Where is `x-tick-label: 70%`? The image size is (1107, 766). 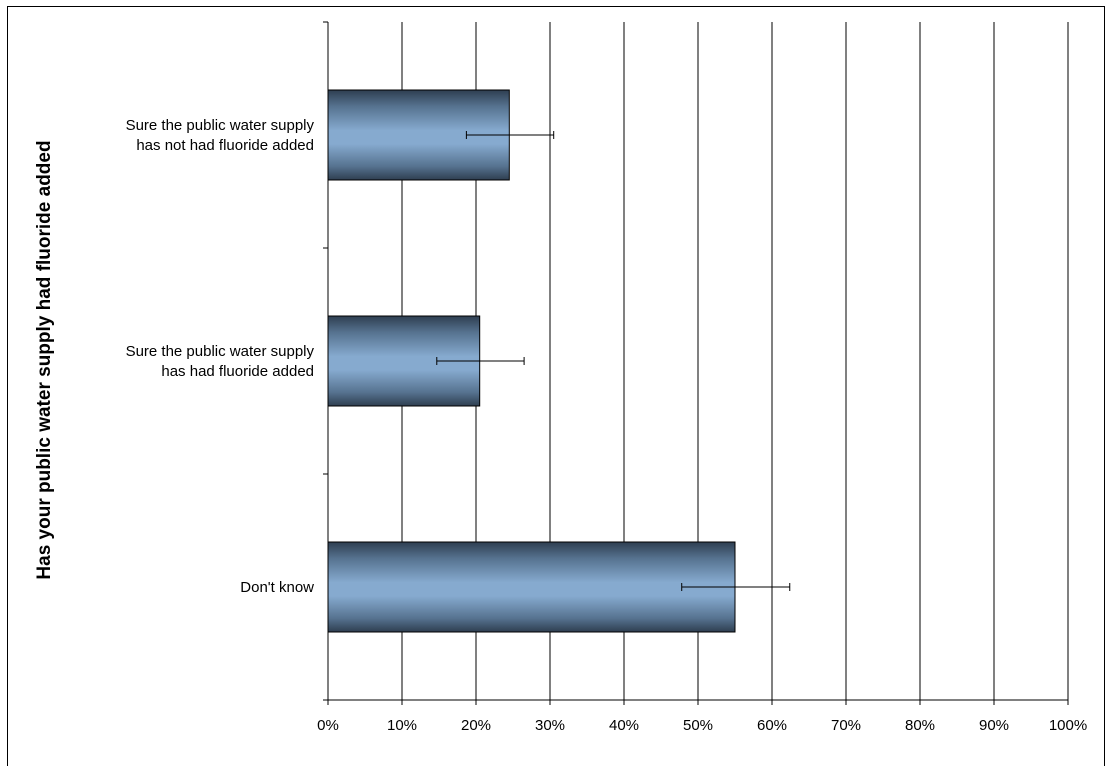
x-tick-label: 70% is located at coordinates (846, 725).